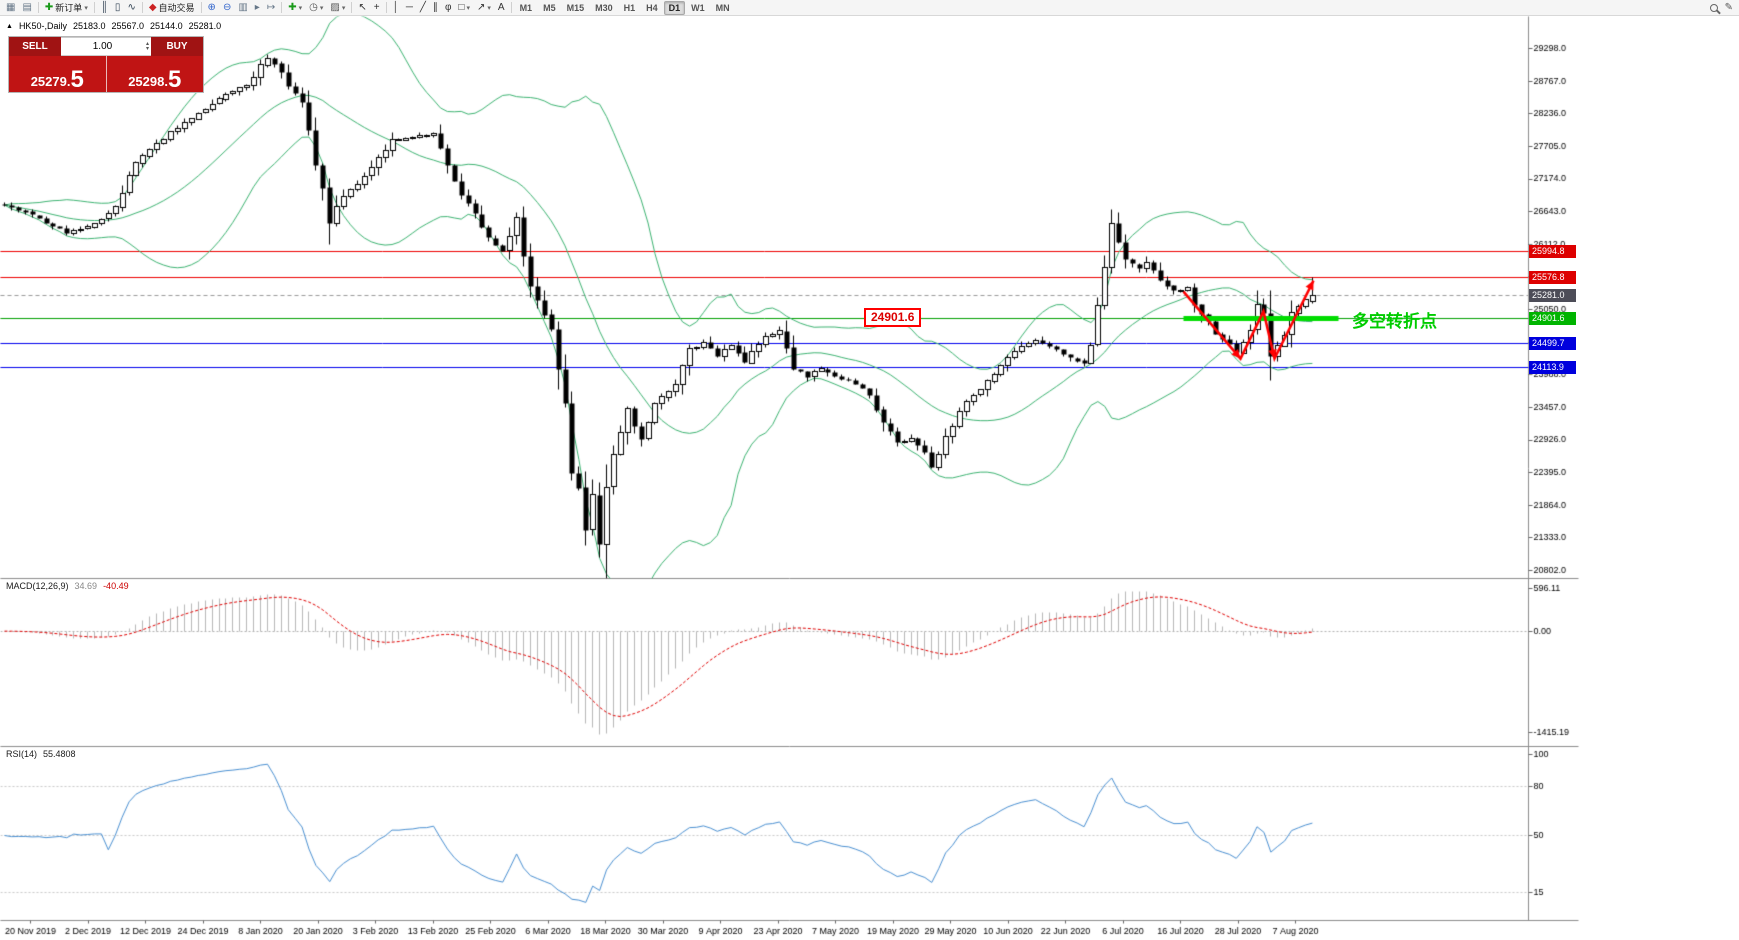 Image resolution: width=1739 pixels, height=940 pixels. I want to click on buy-button: BUY, so click(177, 46).